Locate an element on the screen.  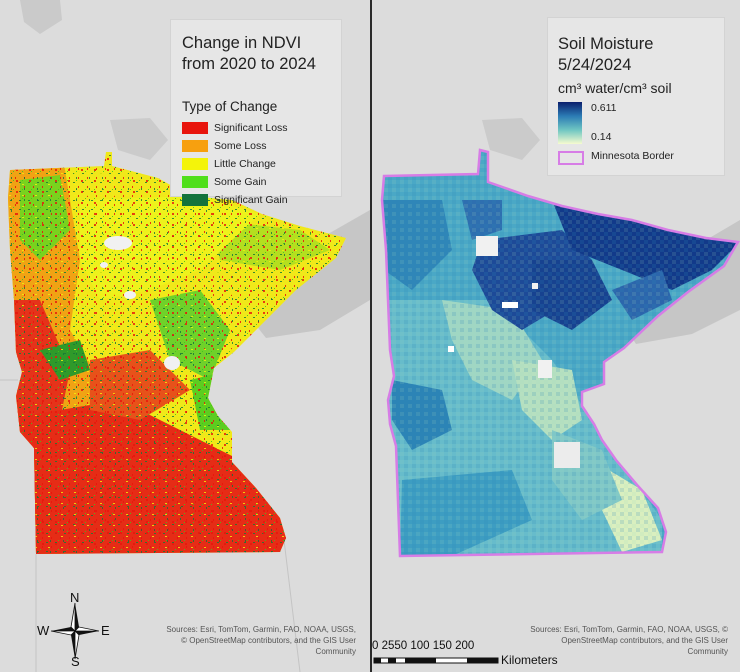
north-arrow: N S E W is located at coordinates (77, 631).